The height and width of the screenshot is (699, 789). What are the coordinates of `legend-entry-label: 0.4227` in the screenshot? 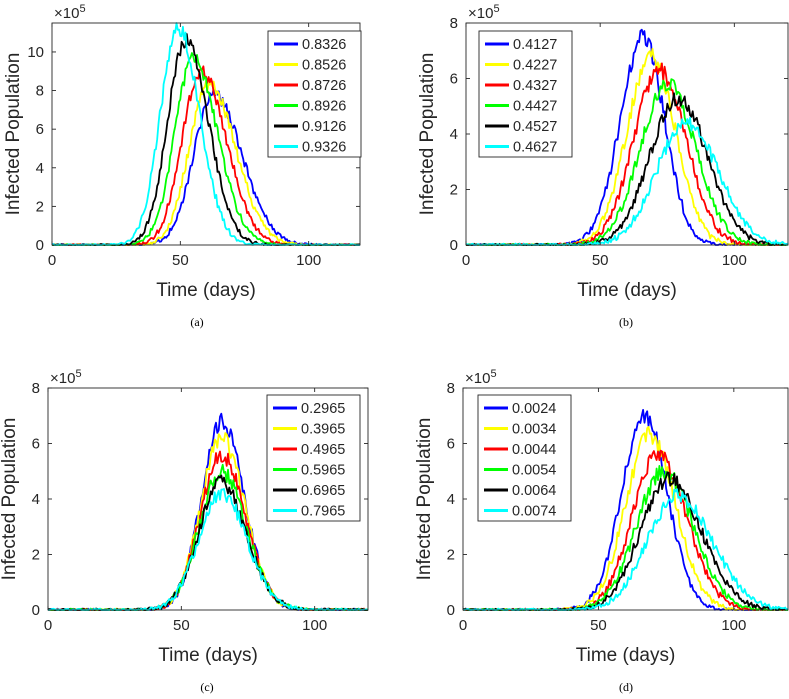 It's located at (535, 66).